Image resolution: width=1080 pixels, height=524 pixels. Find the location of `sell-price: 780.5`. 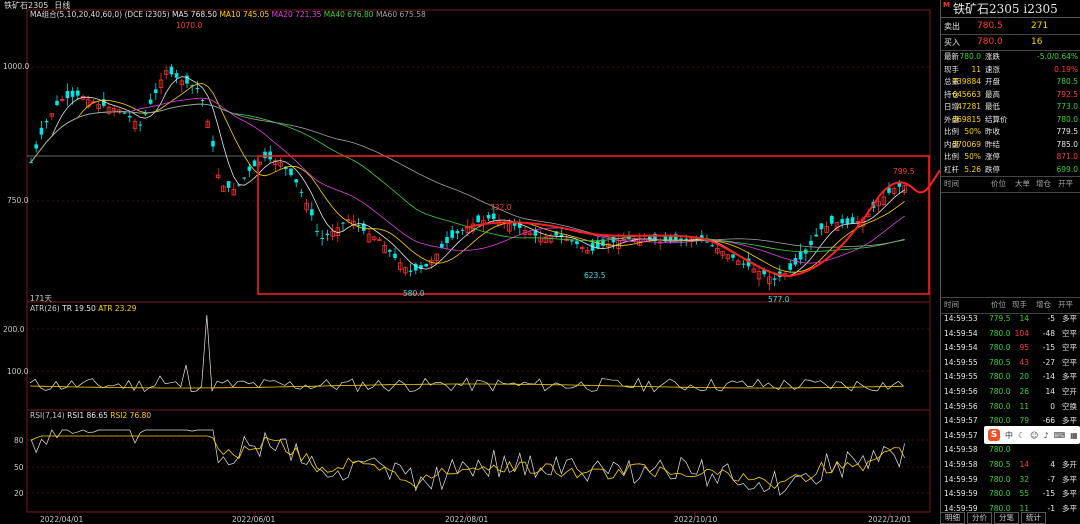

sell-price: 780.5 is located at coordinates (990, 26).